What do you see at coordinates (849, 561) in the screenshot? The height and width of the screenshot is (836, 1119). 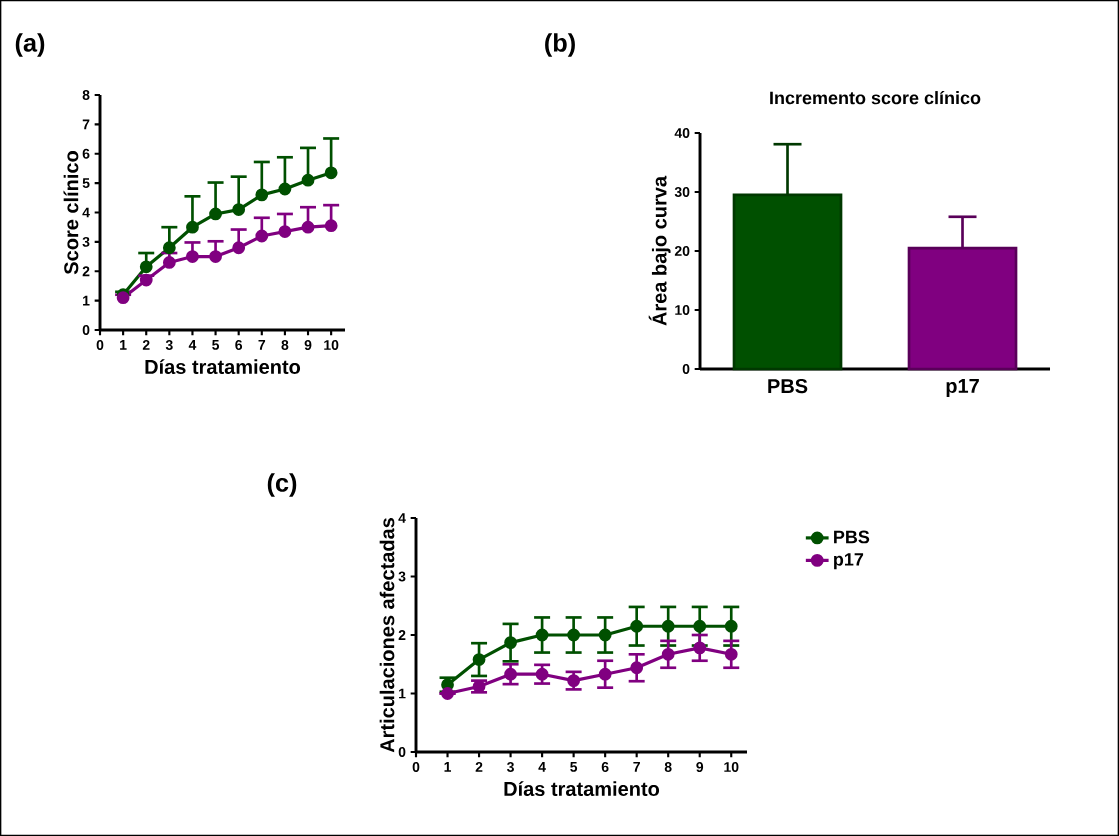 I see `legend-label: p17` at bounding box center [849, 561].